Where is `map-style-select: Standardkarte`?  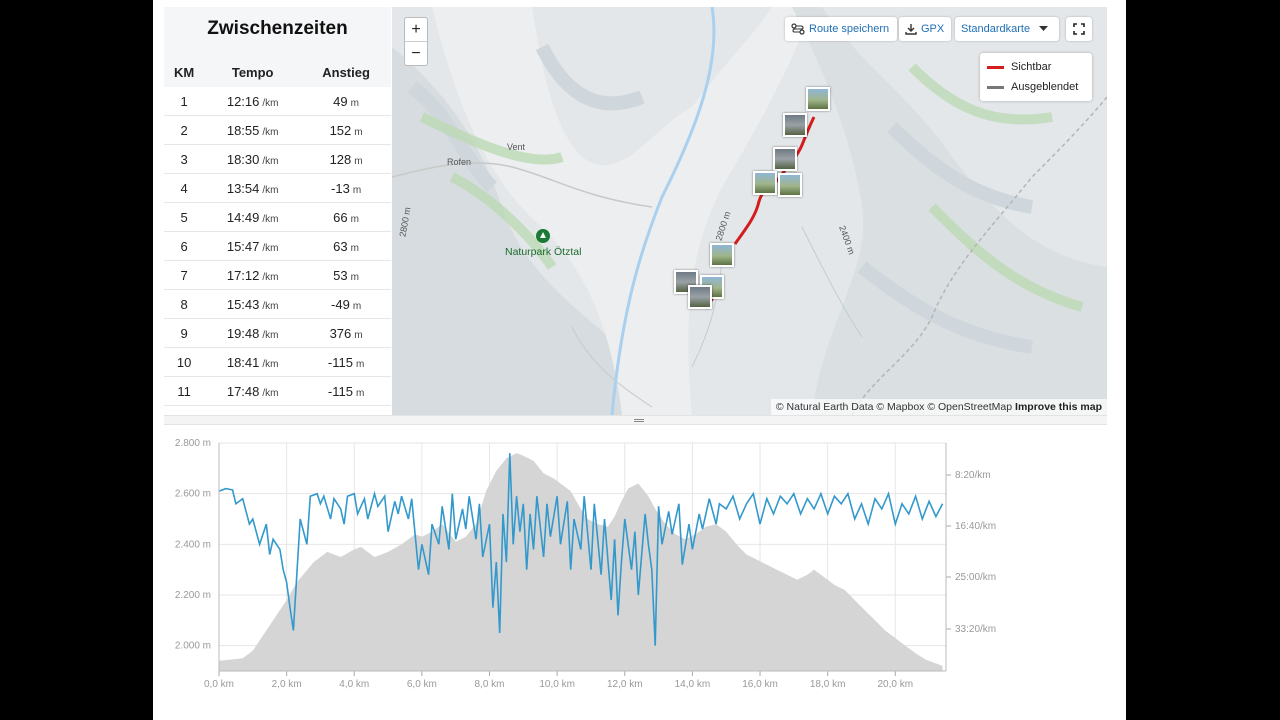 map-style-select: Standardkarte is located at coordinates (1007, 29).